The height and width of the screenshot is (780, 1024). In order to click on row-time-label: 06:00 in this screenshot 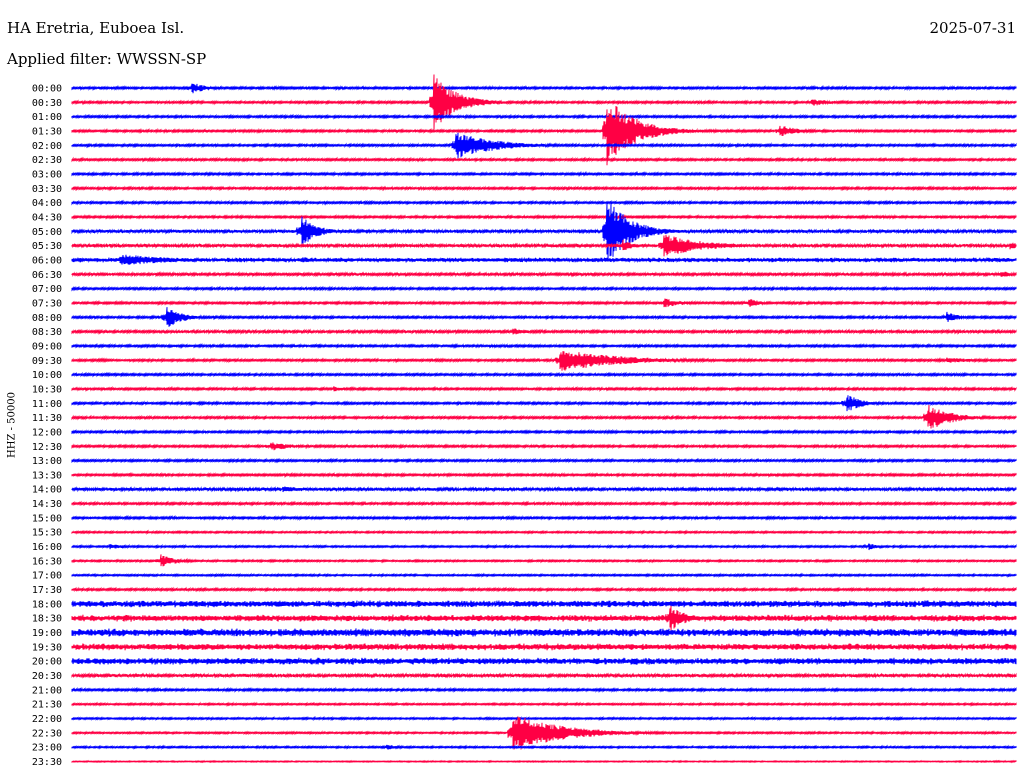, I will do `click(47, 260)`.